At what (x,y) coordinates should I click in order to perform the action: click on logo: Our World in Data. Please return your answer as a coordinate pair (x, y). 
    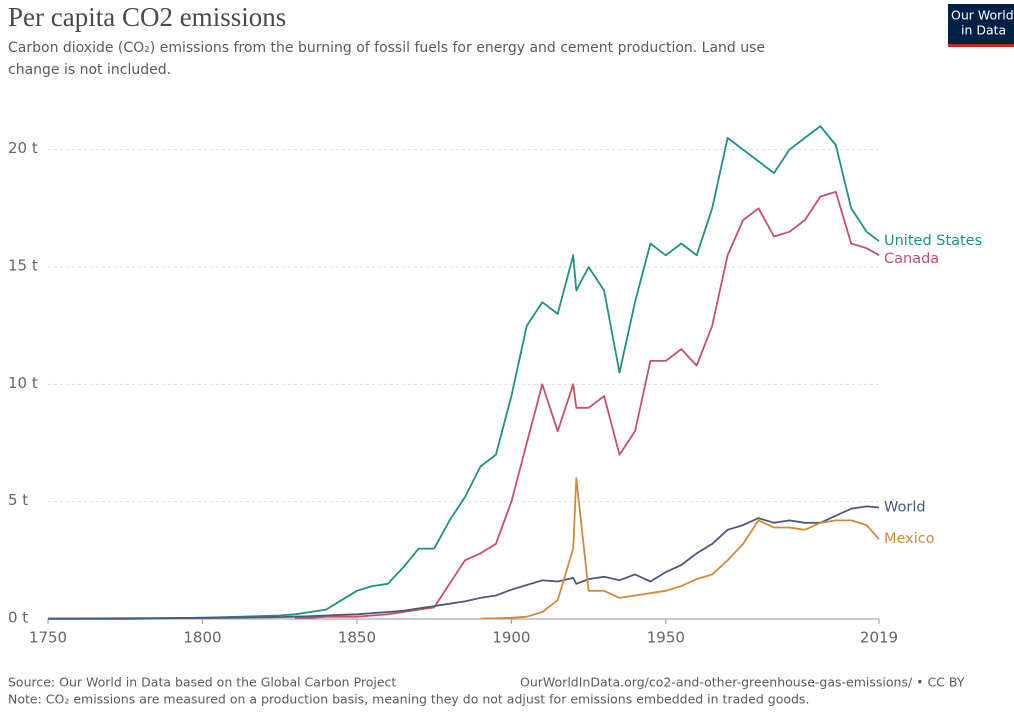
    Looking at the image, I should click on (981, 25).